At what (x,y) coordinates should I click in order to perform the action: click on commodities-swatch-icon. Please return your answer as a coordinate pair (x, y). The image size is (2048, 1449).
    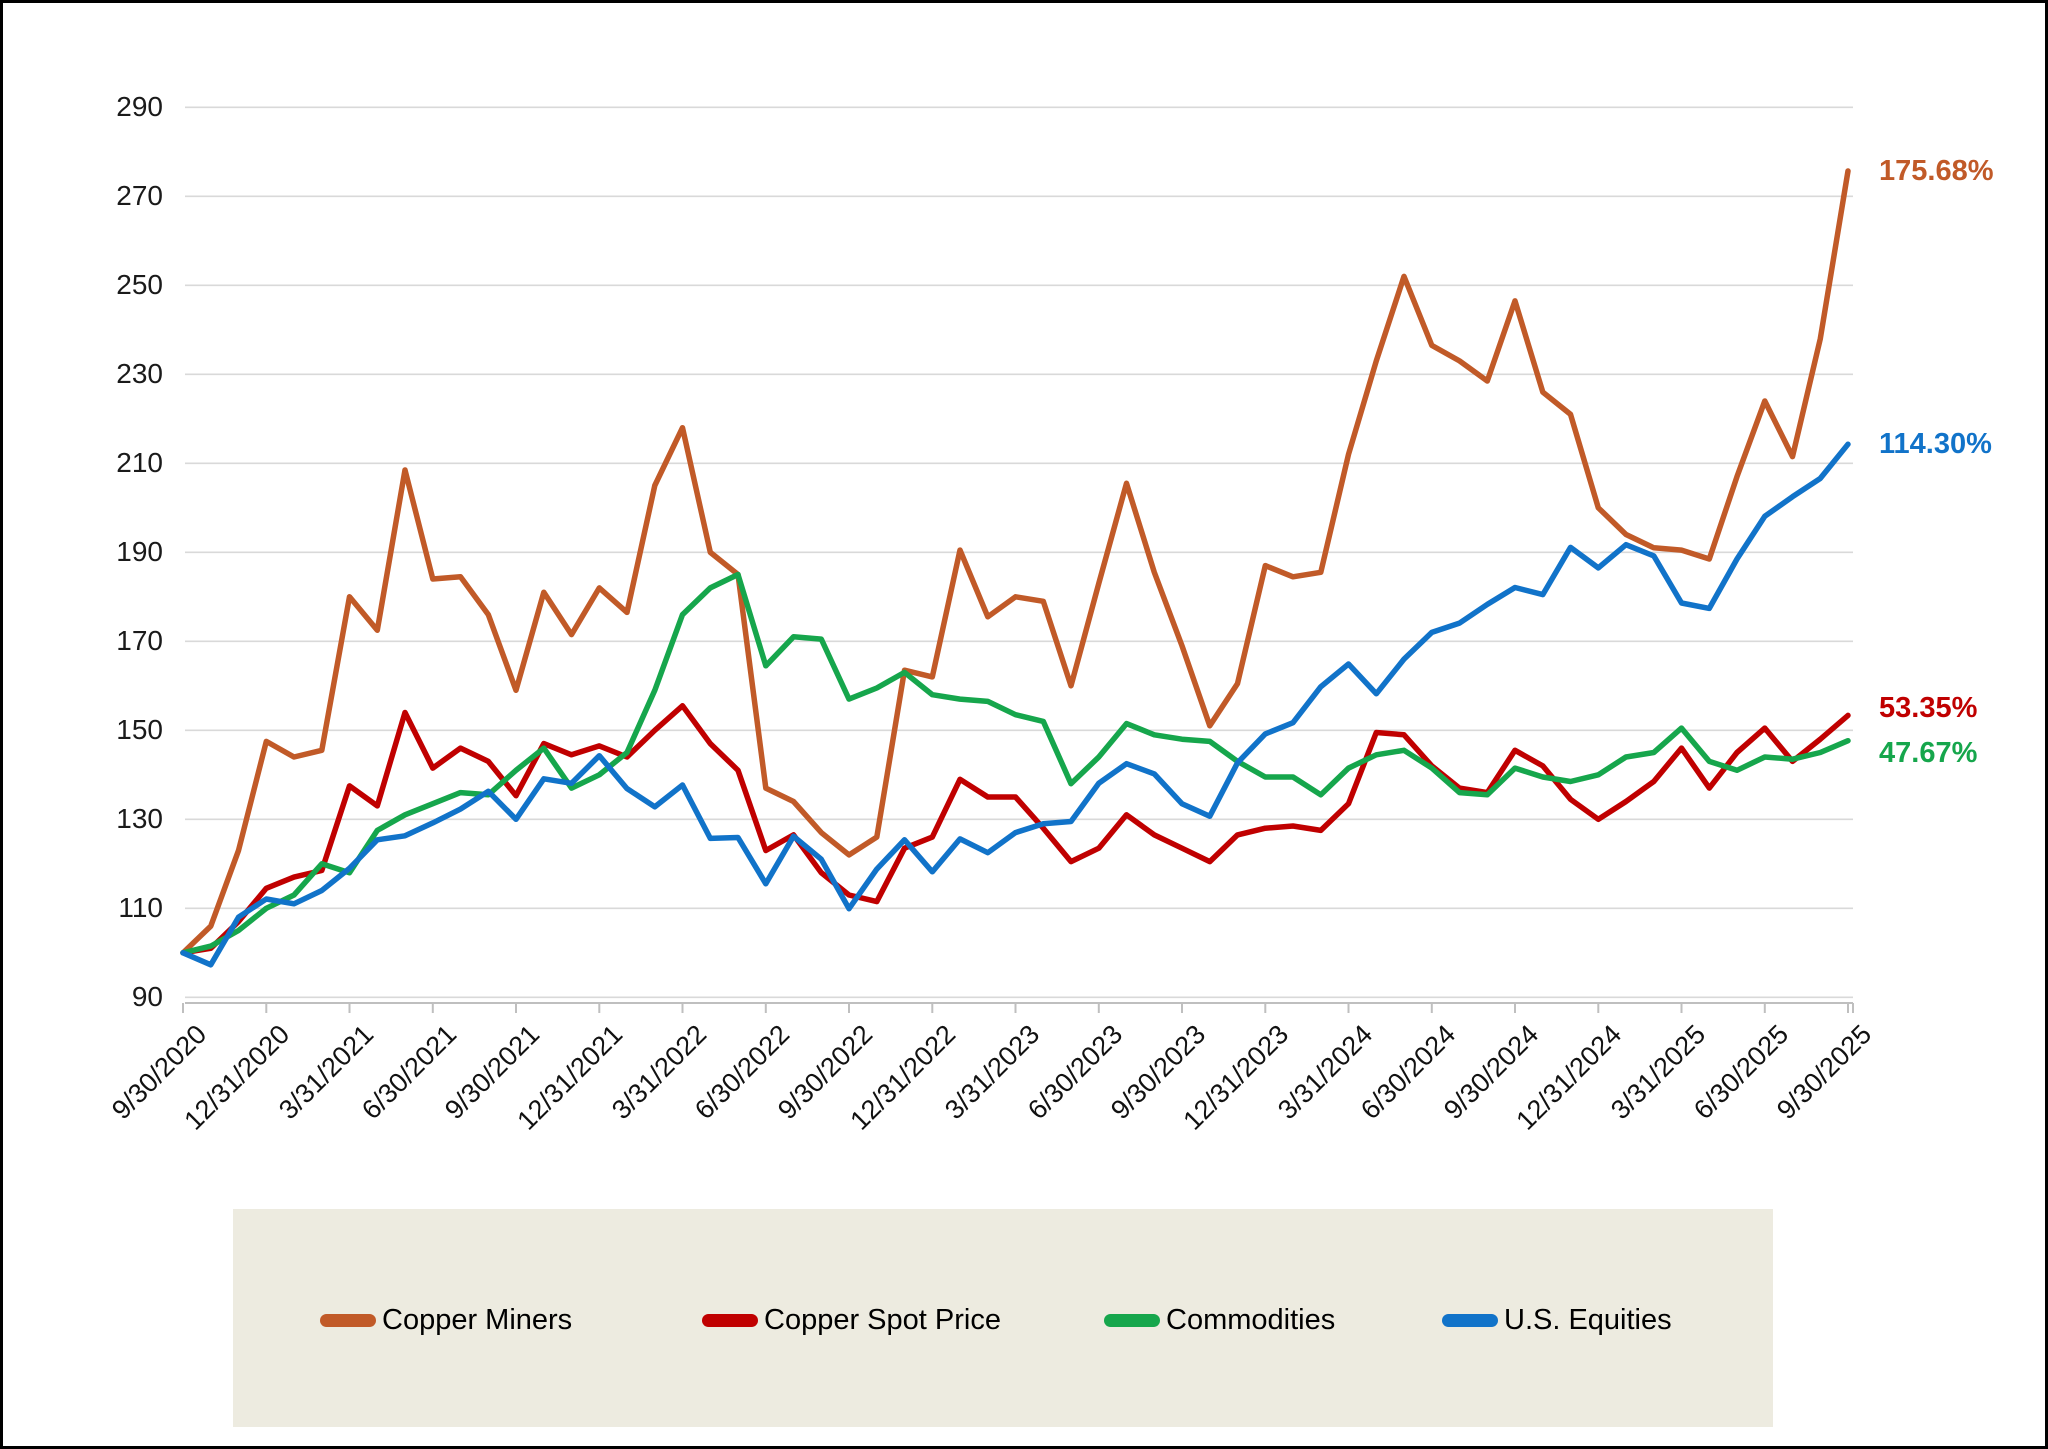
    Looking at the image, I should click on (1132, 1320).